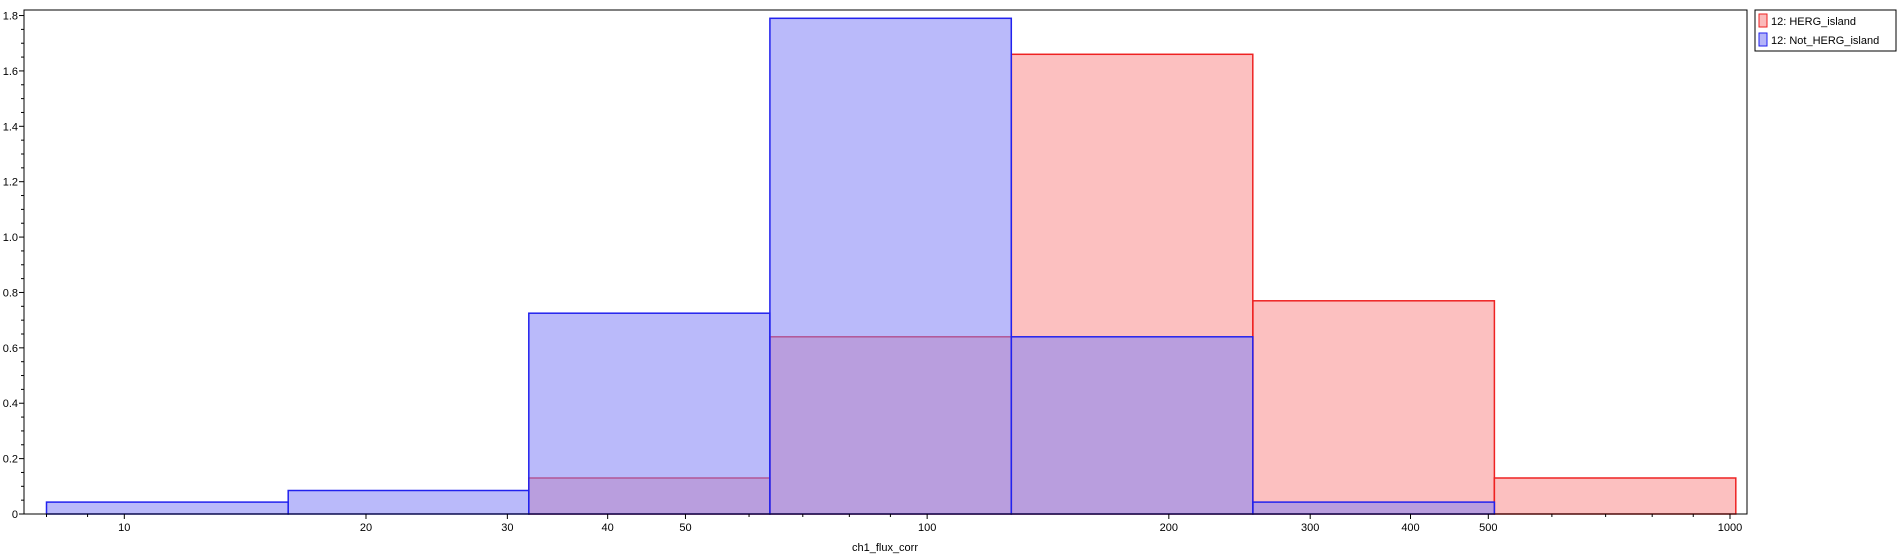  I want to click on bar-series1-bin5, so click(1374, 508).